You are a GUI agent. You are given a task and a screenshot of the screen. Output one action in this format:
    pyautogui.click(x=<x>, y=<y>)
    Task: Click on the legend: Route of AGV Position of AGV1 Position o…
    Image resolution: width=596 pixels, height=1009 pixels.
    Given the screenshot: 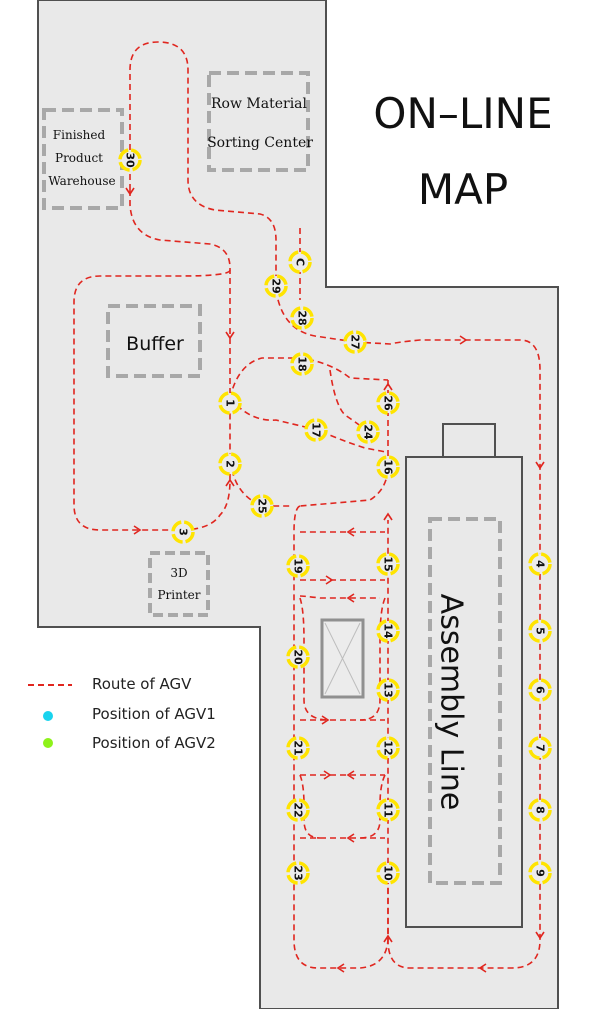 What is the action you would take?
    pyautogui.click(x=122, y=713)
    